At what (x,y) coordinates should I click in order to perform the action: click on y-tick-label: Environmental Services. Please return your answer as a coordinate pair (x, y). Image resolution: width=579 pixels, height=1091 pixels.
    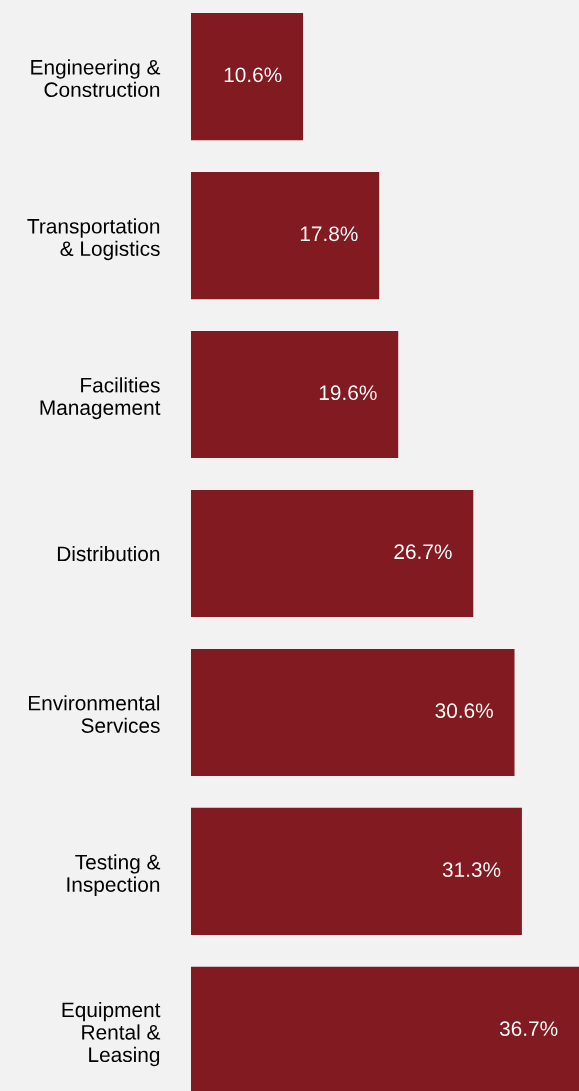
    Looking at the image, I should click on (94, 714).